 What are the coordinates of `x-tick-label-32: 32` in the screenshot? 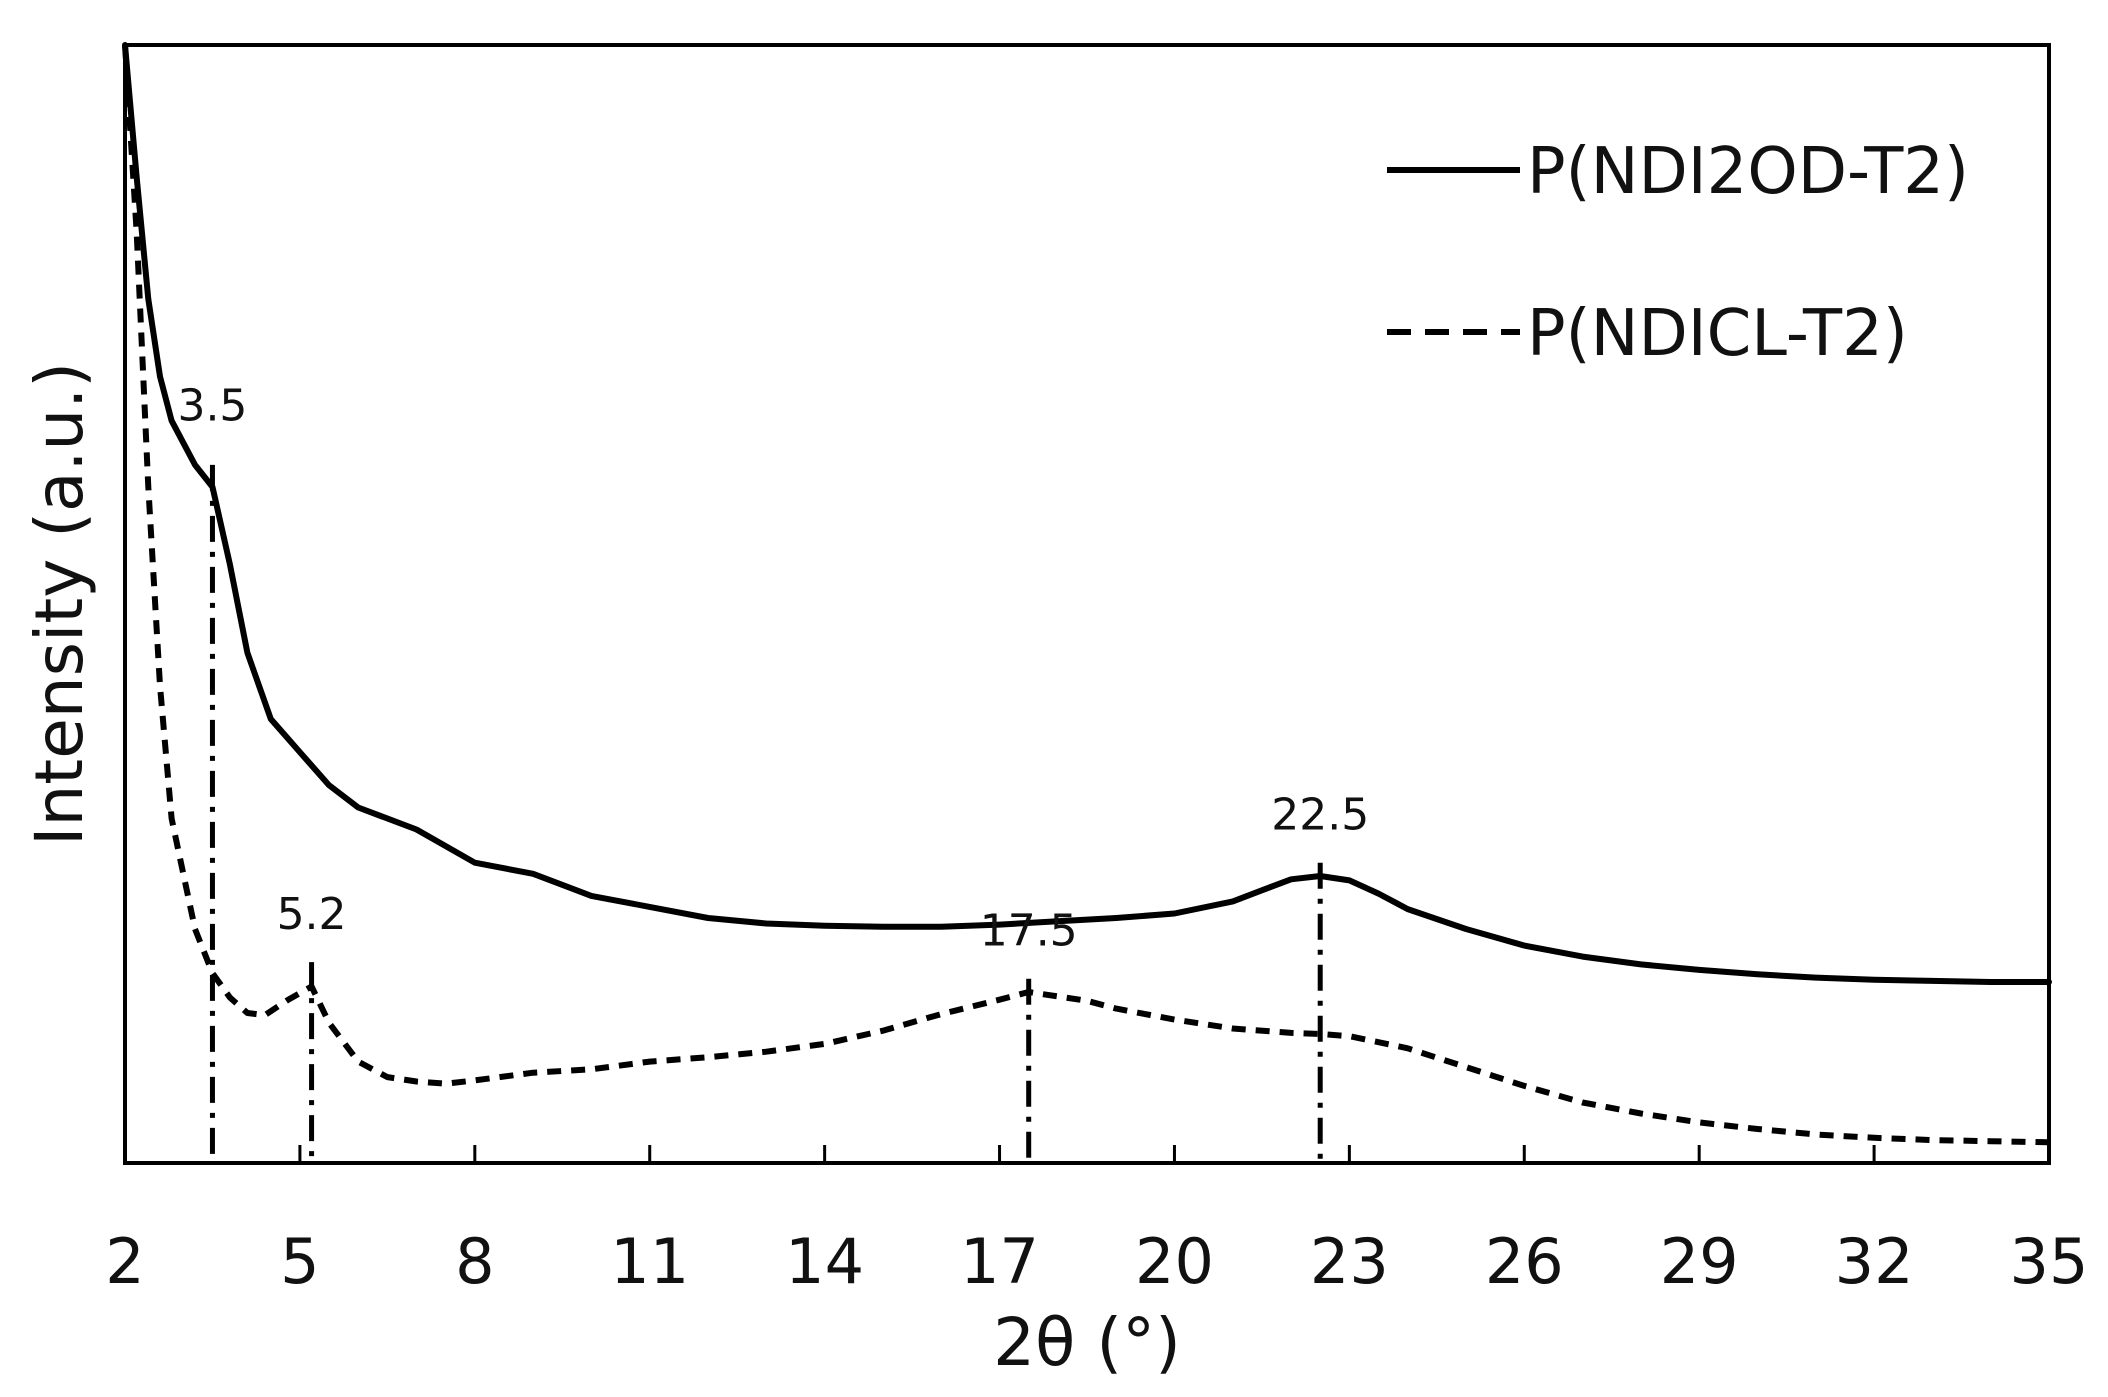 It's located at (1874, 1261).